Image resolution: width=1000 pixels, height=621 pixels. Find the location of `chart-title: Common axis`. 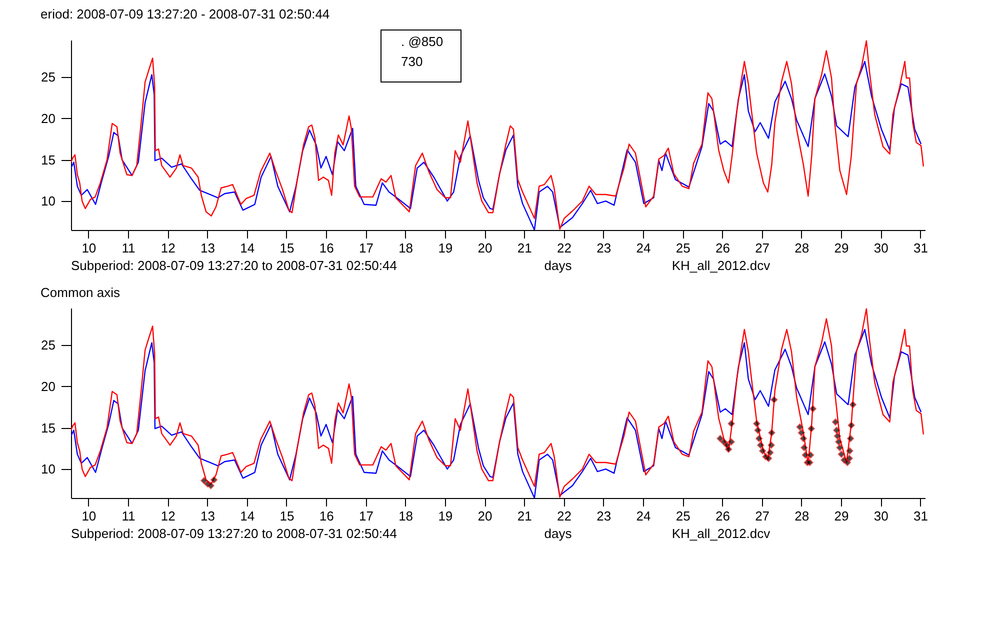

chart-title: Common axis is located at coordinates (80, 292).